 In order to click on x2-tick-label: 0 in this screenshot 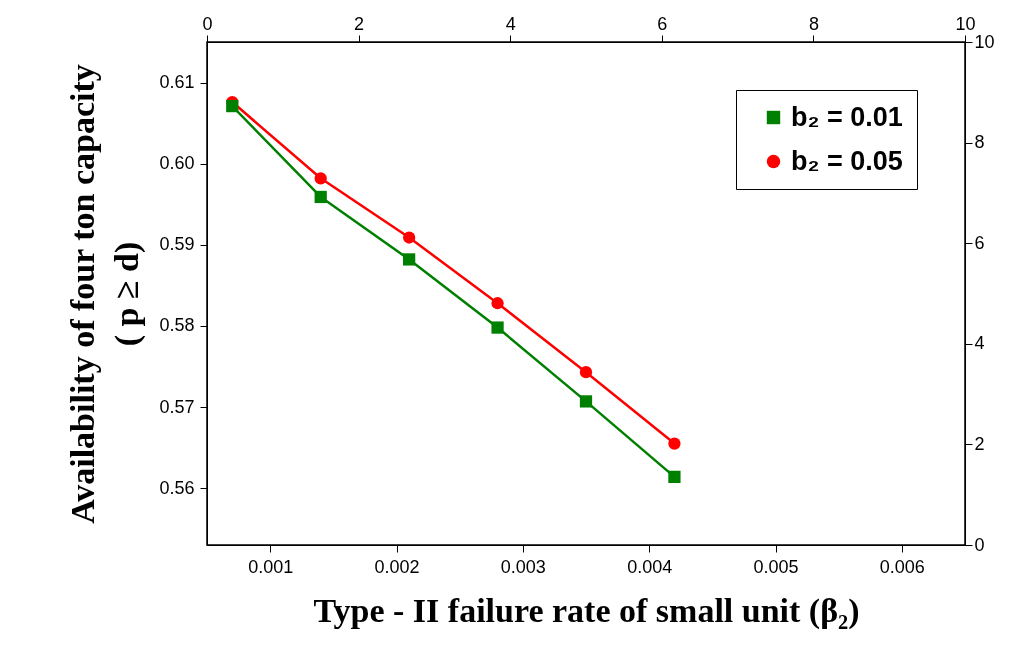, I will do `click(207, 23)`.